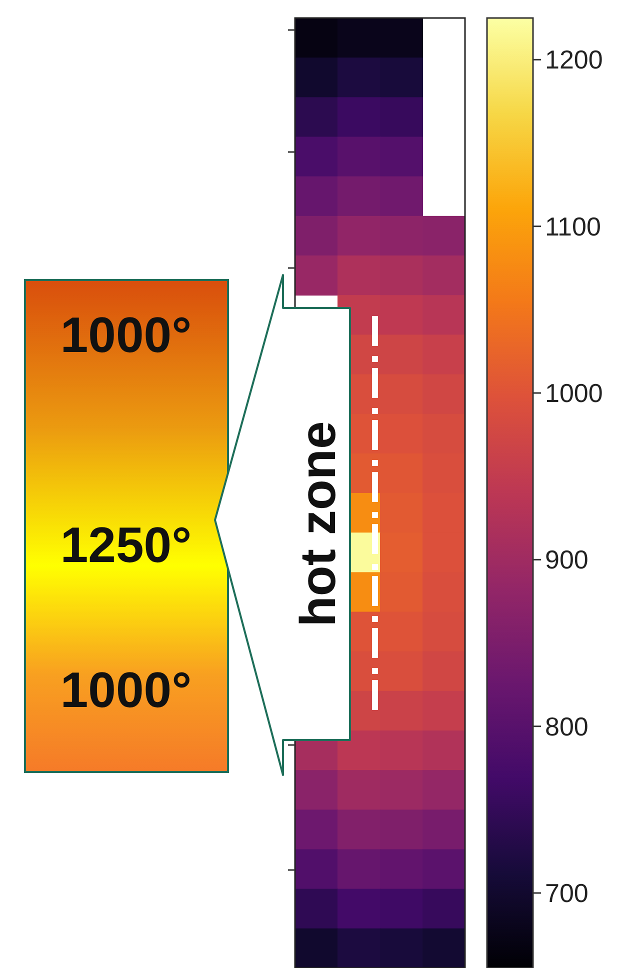 Image resolution: width=634 pixels, height=968 pixels. I want to click on color-bar-label: 800, so click(566, 726).